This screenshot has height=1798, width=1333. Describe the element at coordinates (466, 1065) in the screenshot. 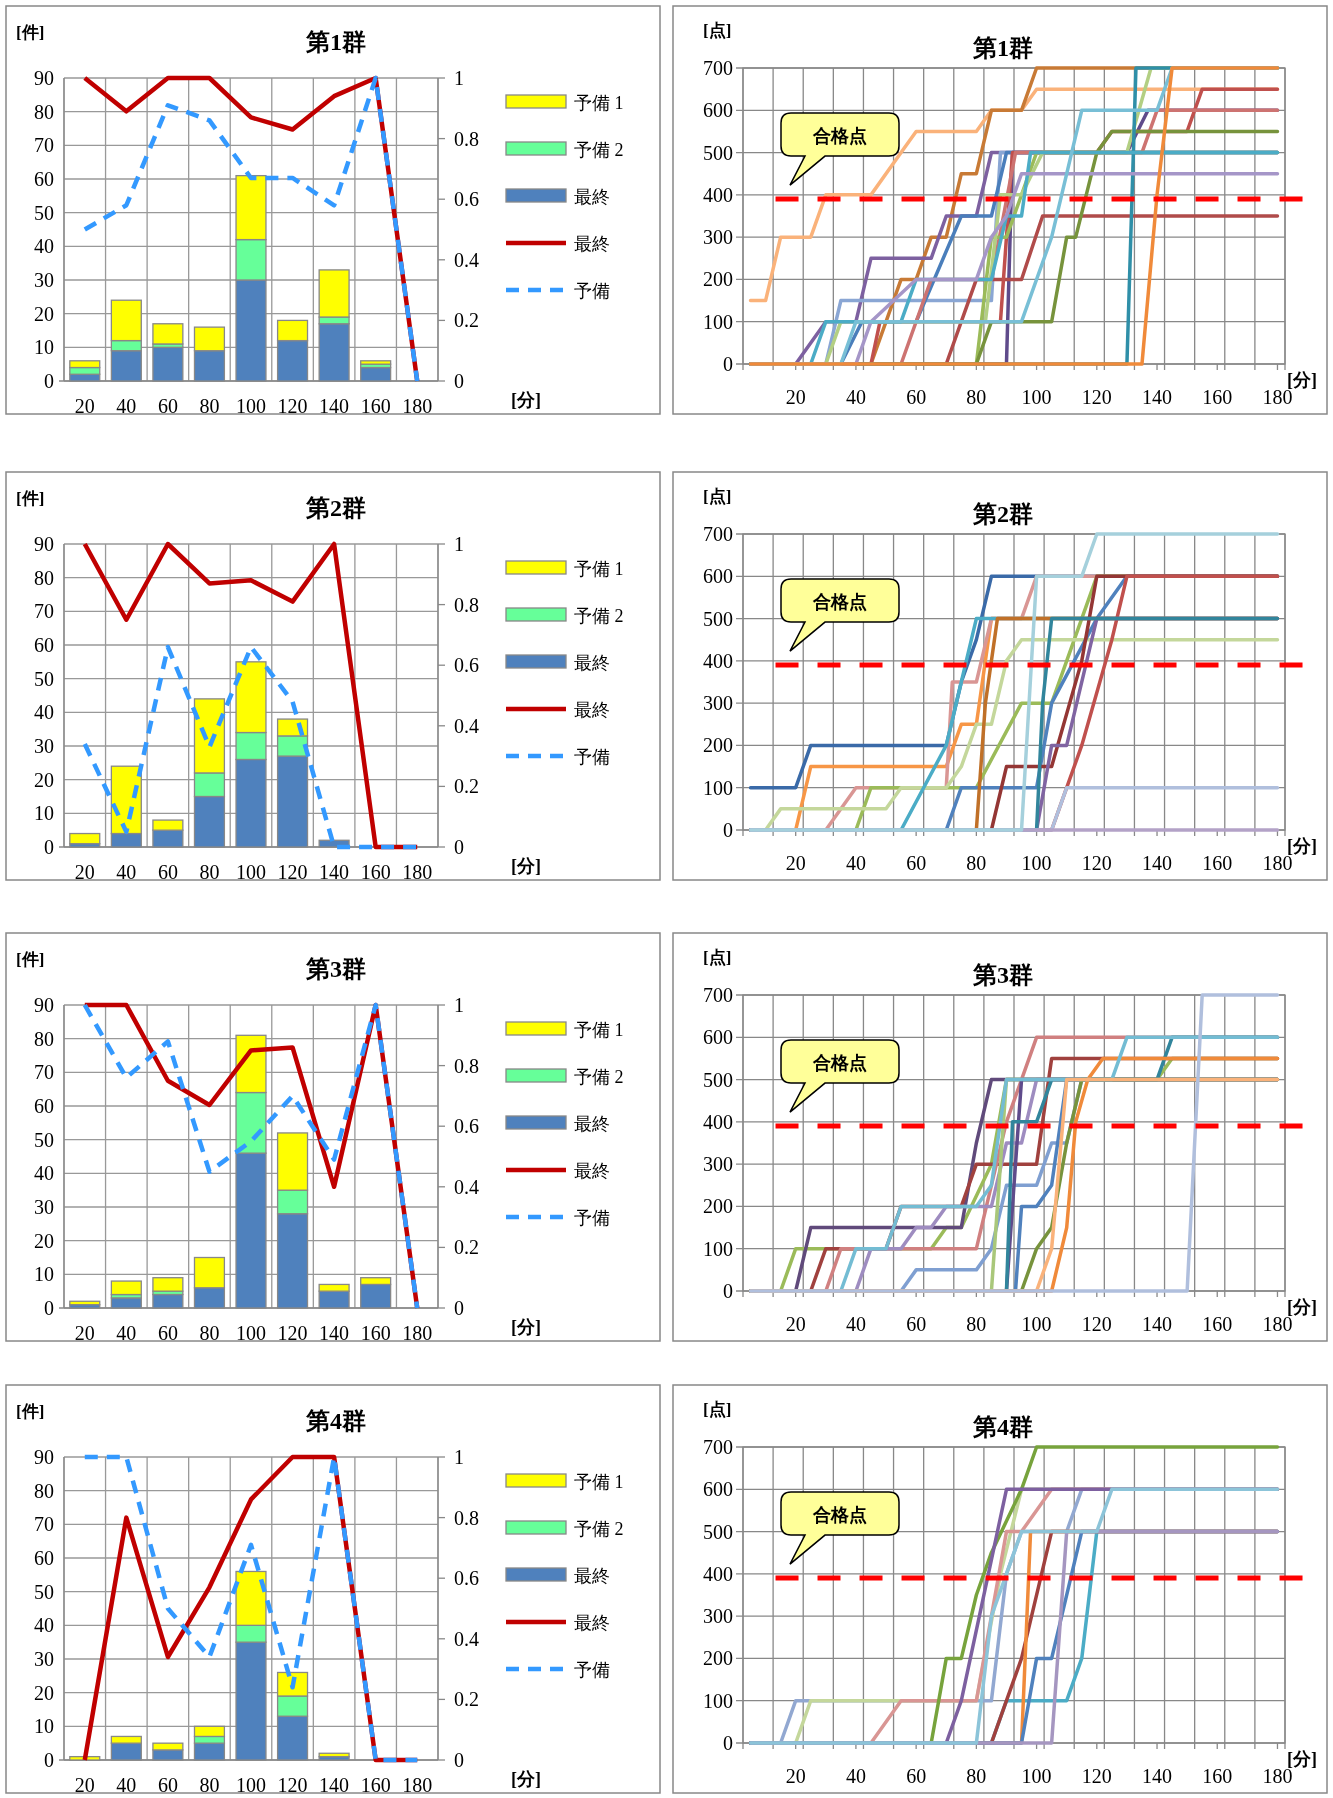

I see `y2-tick-label: 0.8` at that location.